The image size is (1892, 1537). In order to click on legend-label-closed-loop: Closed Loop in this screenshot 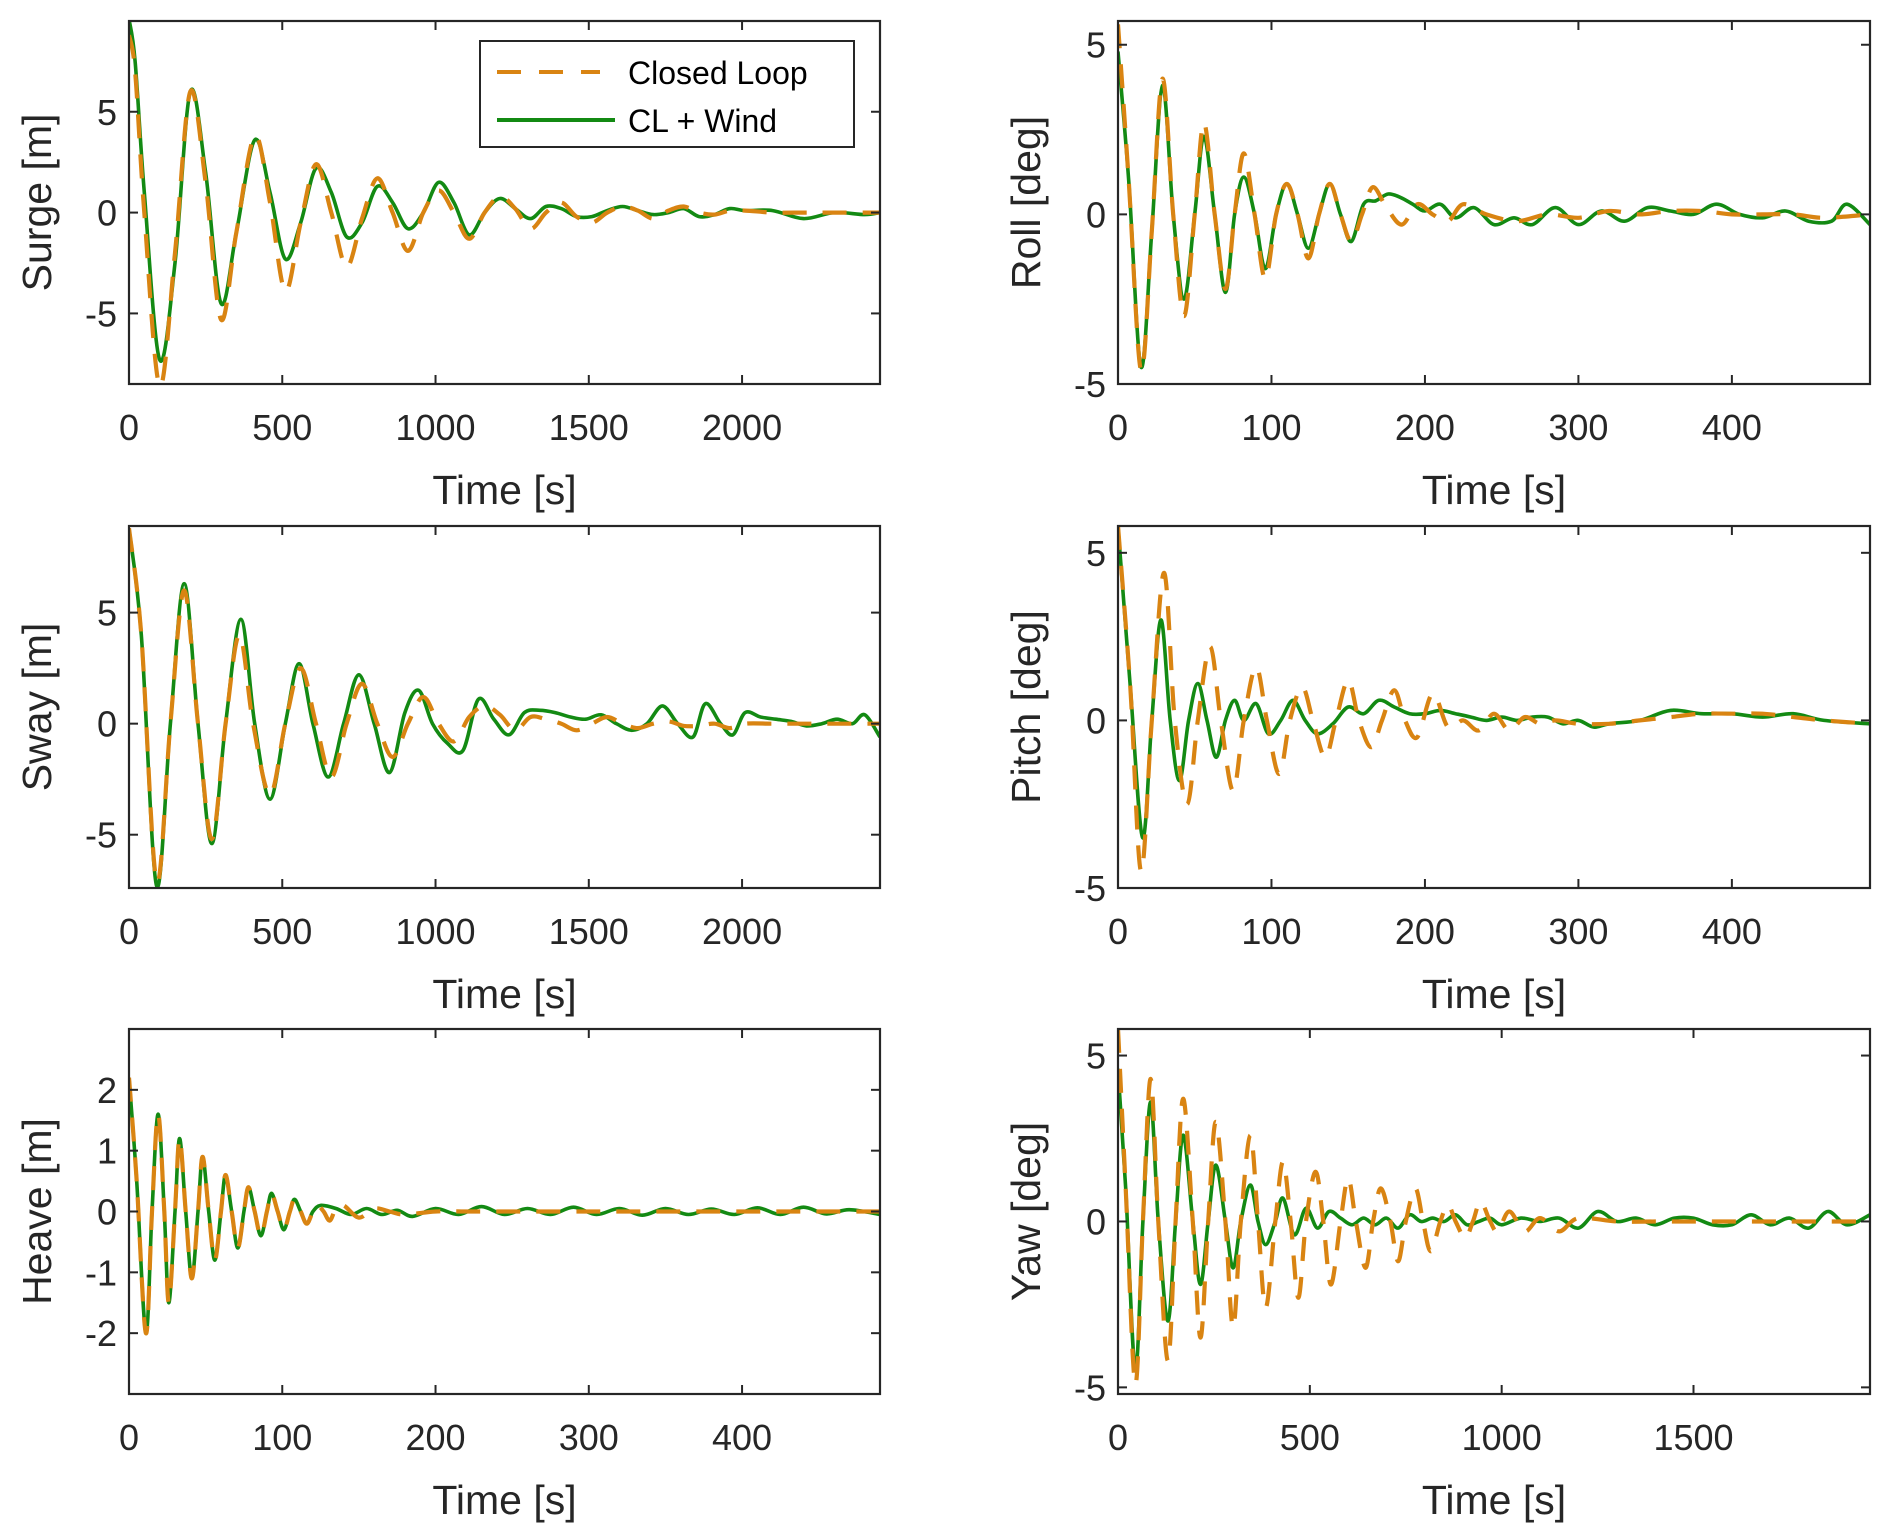, I will do `click(718, 73)`.